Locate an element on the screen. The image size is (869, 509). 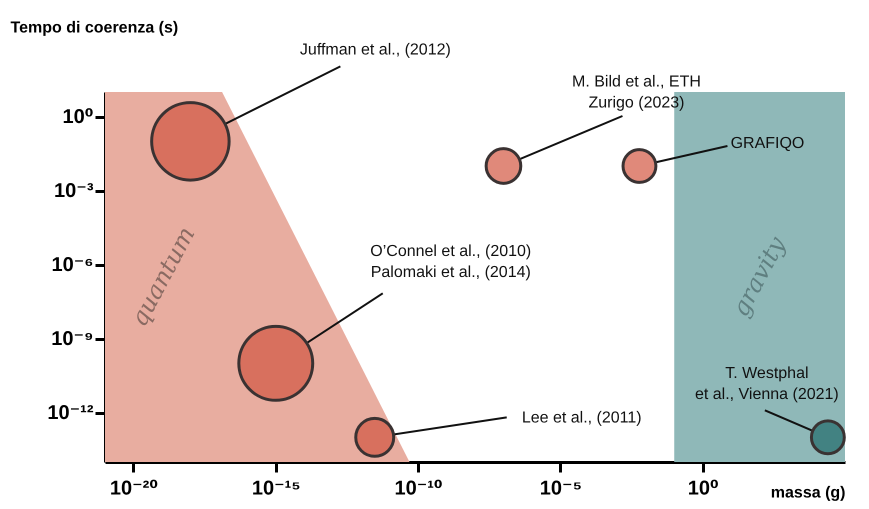
x-tick-label: 10⁻¹⁵ is located at coordinates (276, 489).